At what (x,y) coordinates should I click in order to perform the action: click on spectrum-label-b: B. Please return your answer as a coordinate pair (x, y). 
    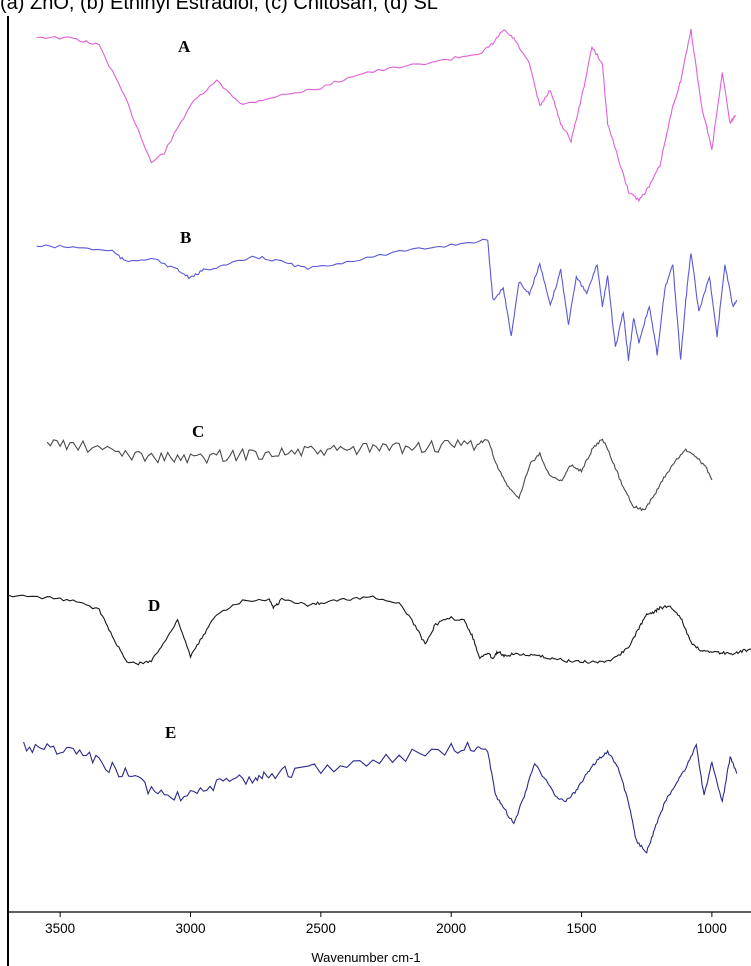
    Looking at the image, I should click on (185, 237).